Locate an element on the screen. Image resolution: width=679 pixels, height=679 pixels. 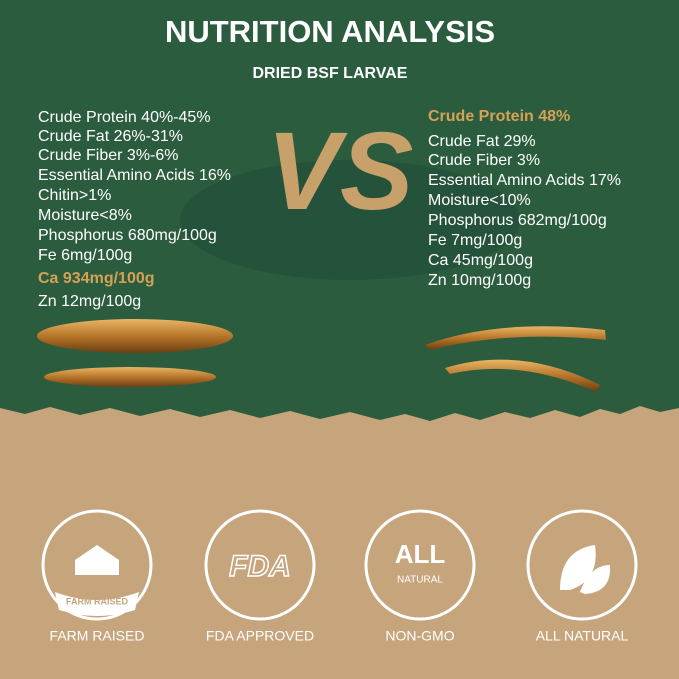
vs-text: VS is located at coordinates (340, 171).